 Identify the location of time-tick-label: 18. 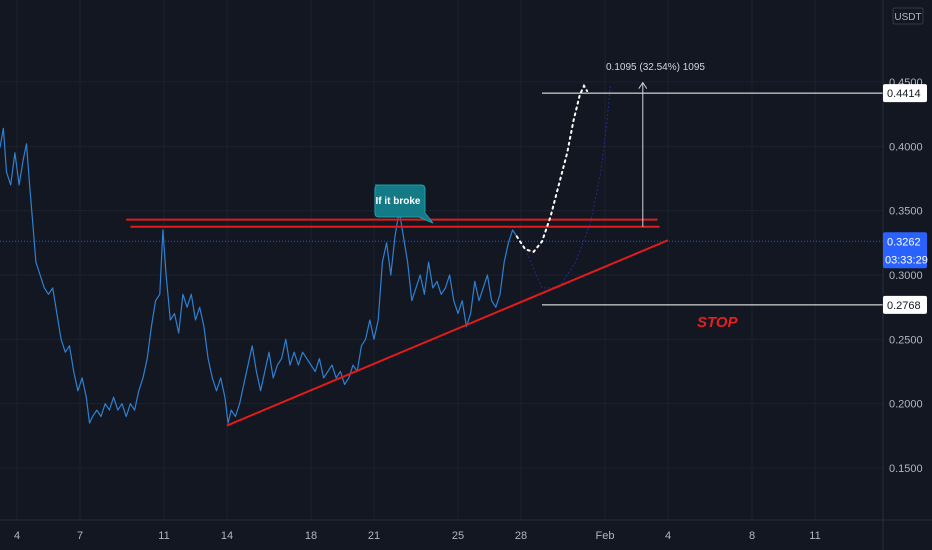
(311, 536).